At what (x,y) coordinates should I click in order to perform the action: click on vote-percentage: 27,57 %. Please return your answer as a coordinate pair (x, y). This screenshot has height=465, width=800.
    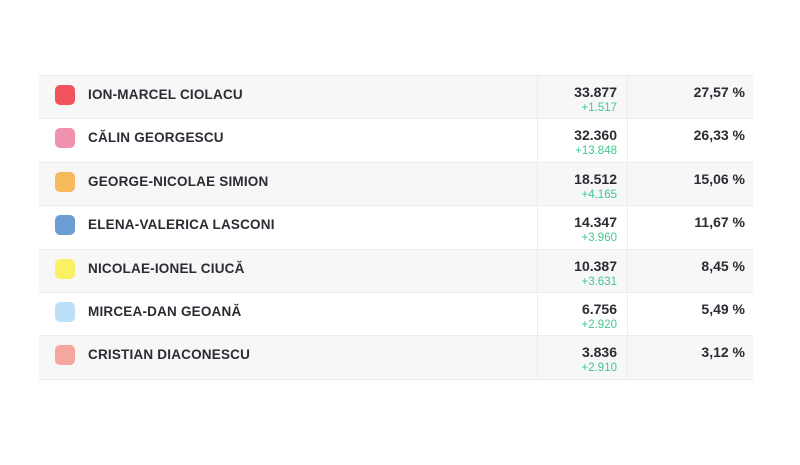
    Looking at the image, I should click on (719, 92).